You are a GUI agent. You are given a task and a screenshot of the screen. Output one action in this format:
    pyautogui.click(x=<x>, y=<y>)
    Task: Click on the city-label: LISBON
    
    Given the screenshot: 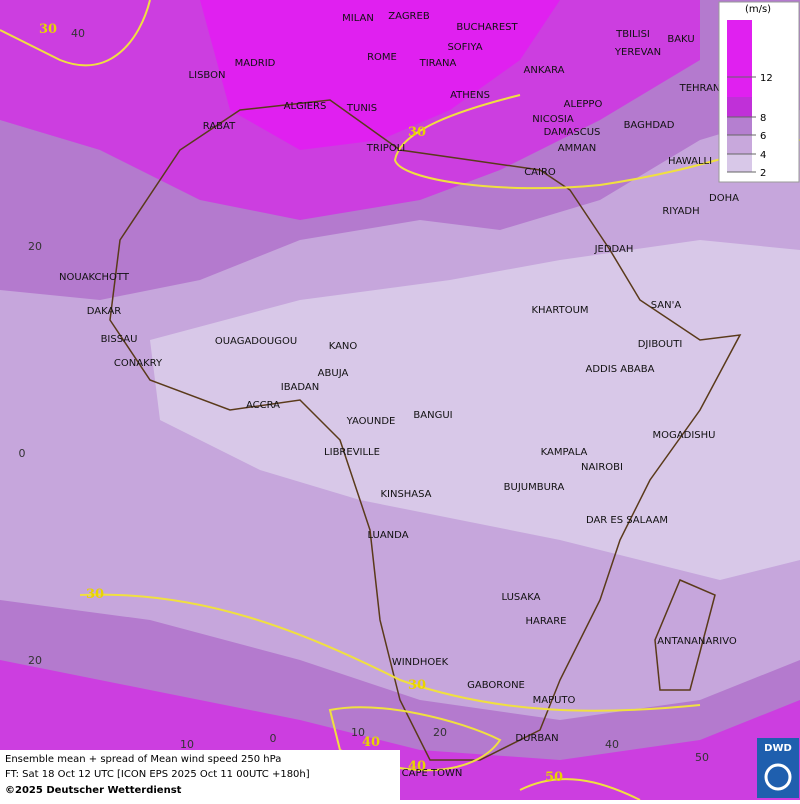 What is the action you would take?
    pyautogui.click(x=207, y=75)
    